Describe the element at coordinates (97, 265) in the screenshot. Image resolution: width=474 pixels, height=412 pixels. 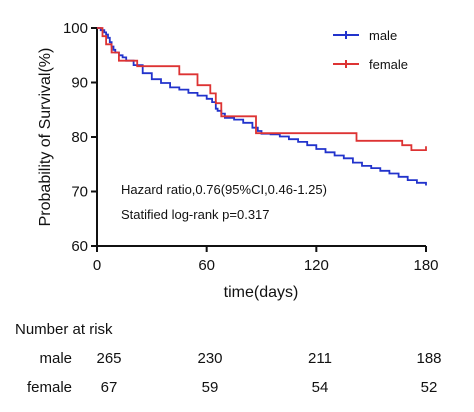
I see `x-tick-label: 0` at that location.